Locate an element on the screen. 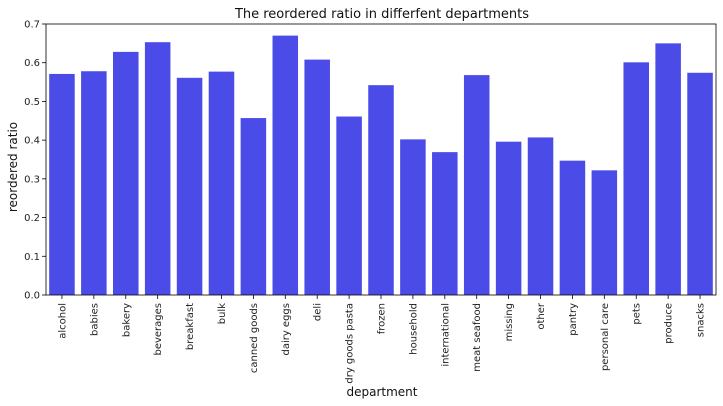 The image size is (723, 406). x-tick-label: other is located at coordinates (541, 316).